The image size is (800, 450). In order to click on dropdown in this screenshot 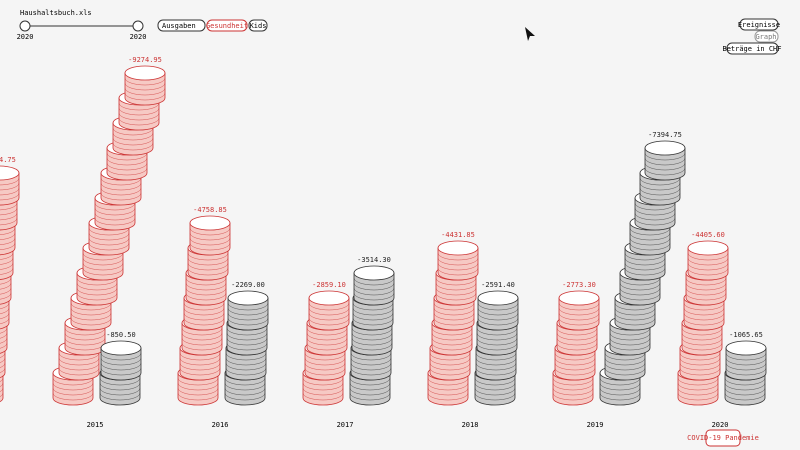, I will do `click(181, 25)`.